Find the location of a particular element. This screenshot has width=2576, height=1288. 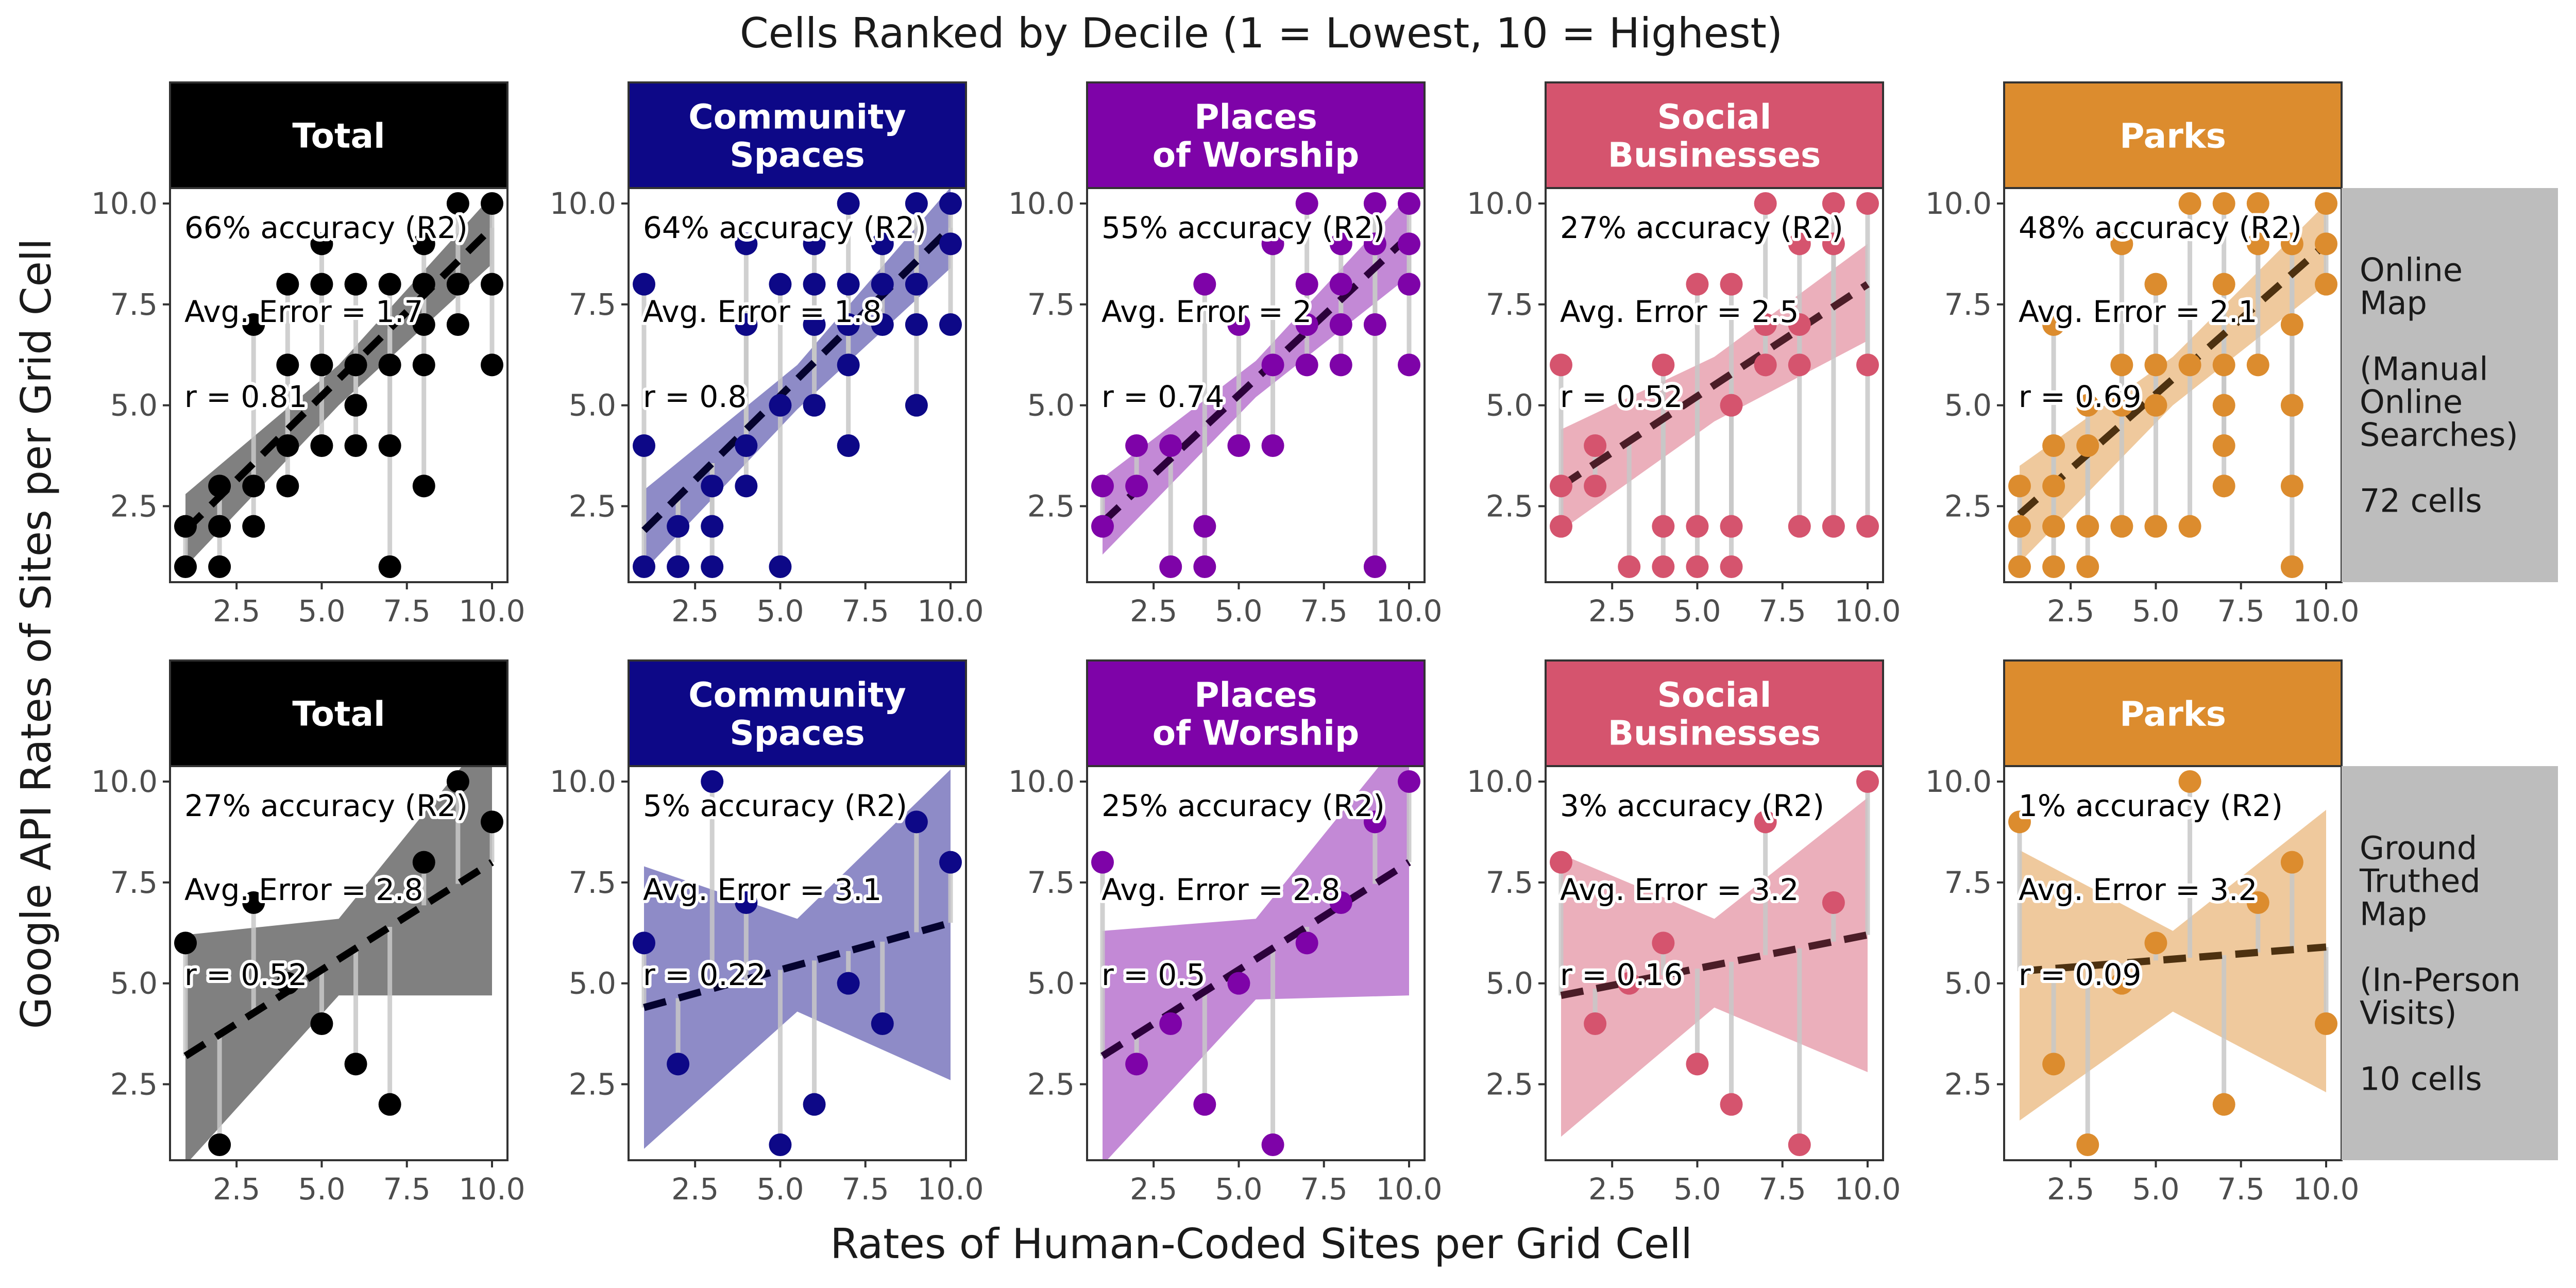

stat-annotation: r = 0.8 is located at coordinates (695, 396).